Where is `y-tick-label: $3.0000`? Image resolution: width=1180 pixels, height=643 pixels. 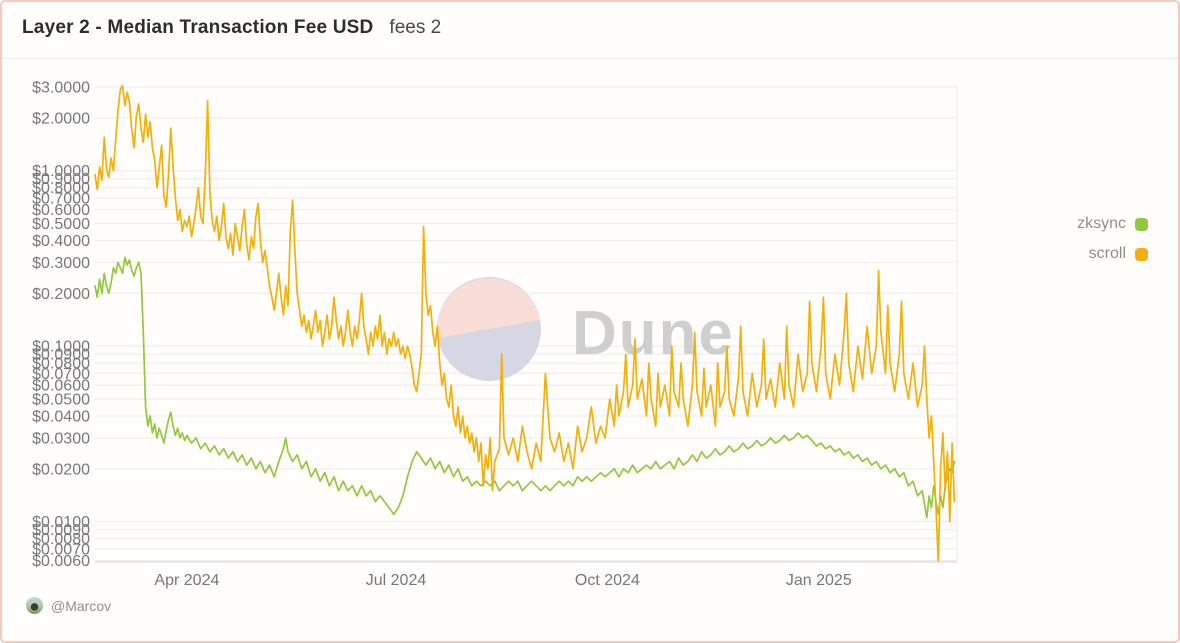
y-tick-label: $3.0000 is located at coordinates (61, 88).